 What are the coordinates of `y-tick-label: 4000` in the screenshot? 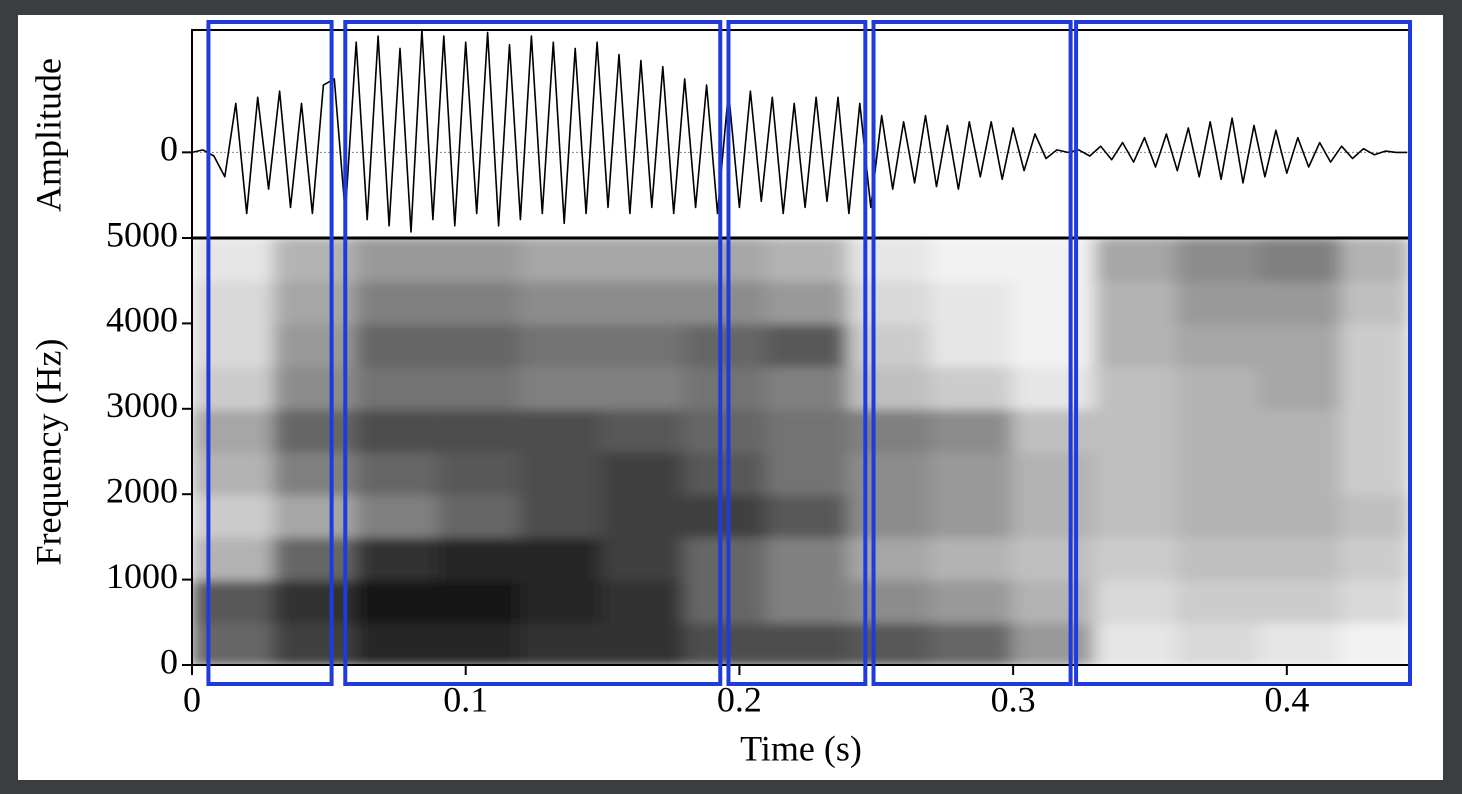 It's located at (142, 320).